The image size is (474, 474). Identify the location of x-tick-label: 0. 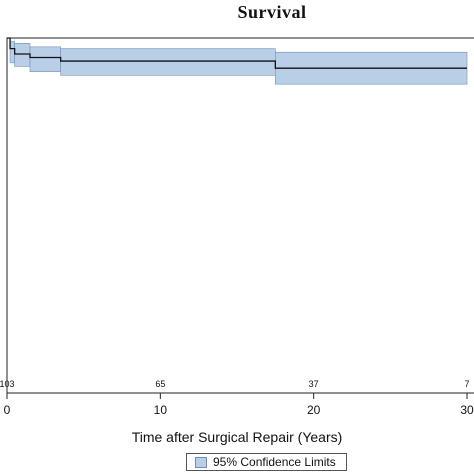
(7, 410).